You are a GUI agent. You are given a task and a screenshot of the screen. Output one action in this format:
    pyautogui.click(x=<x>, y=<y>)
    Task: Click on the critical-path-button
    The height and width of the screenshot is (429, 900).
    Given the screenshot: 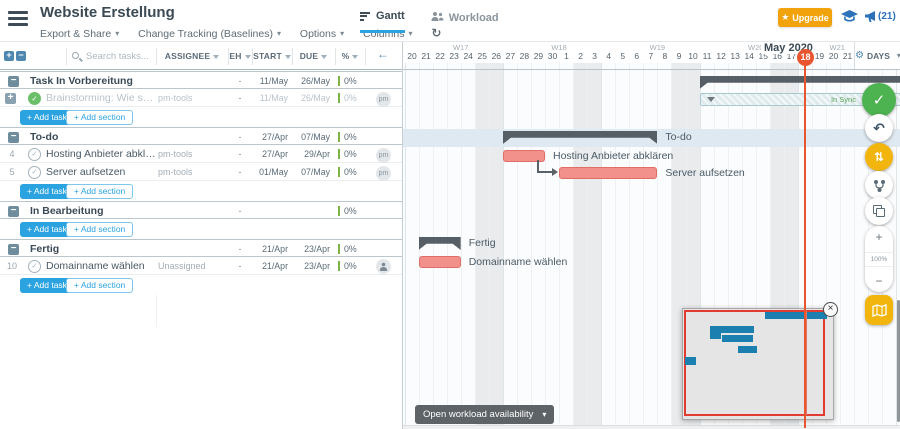 What is the action you would take?
    pyautogui.click(x=879, y=185)
    